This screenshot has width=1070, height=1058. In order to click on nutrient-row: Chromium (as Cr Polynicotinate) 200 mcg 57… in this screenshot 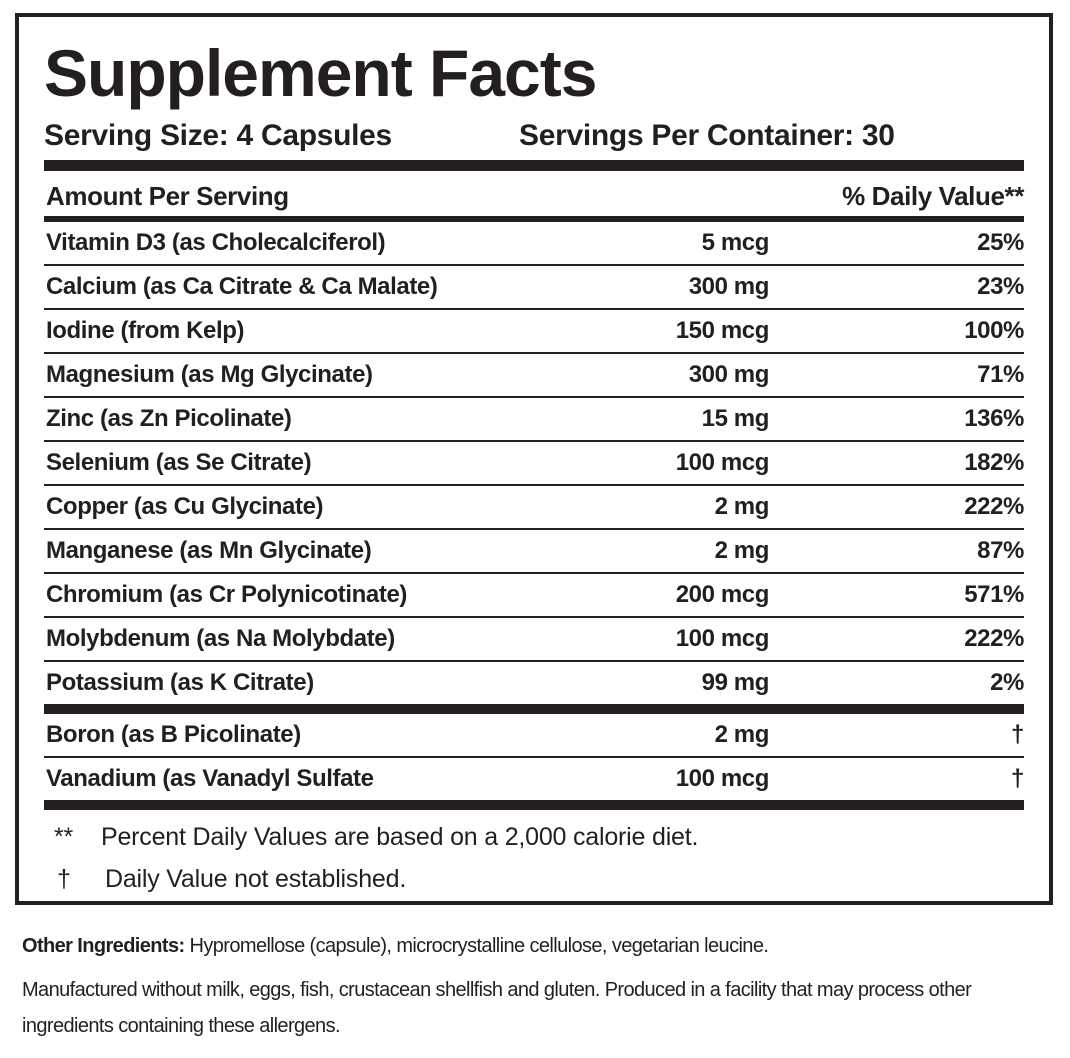, I will do `click(534, 595)`.